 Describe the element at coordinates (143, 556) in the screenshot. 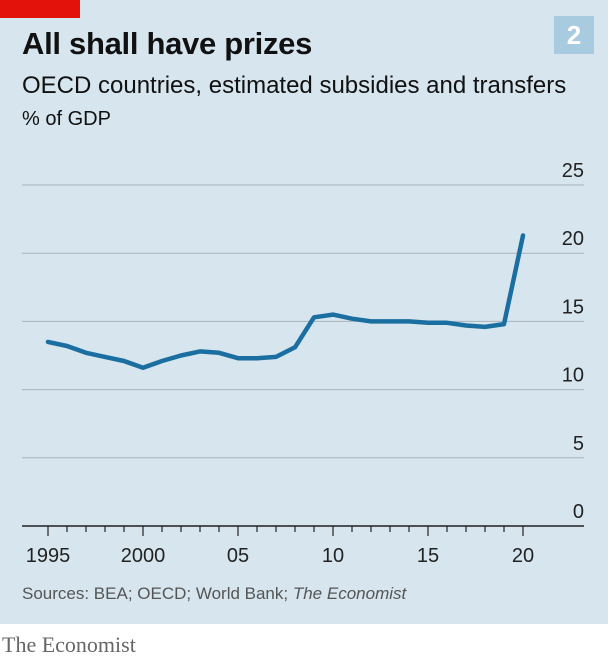

I see `x-tick-label-2000: 2000` at that location.